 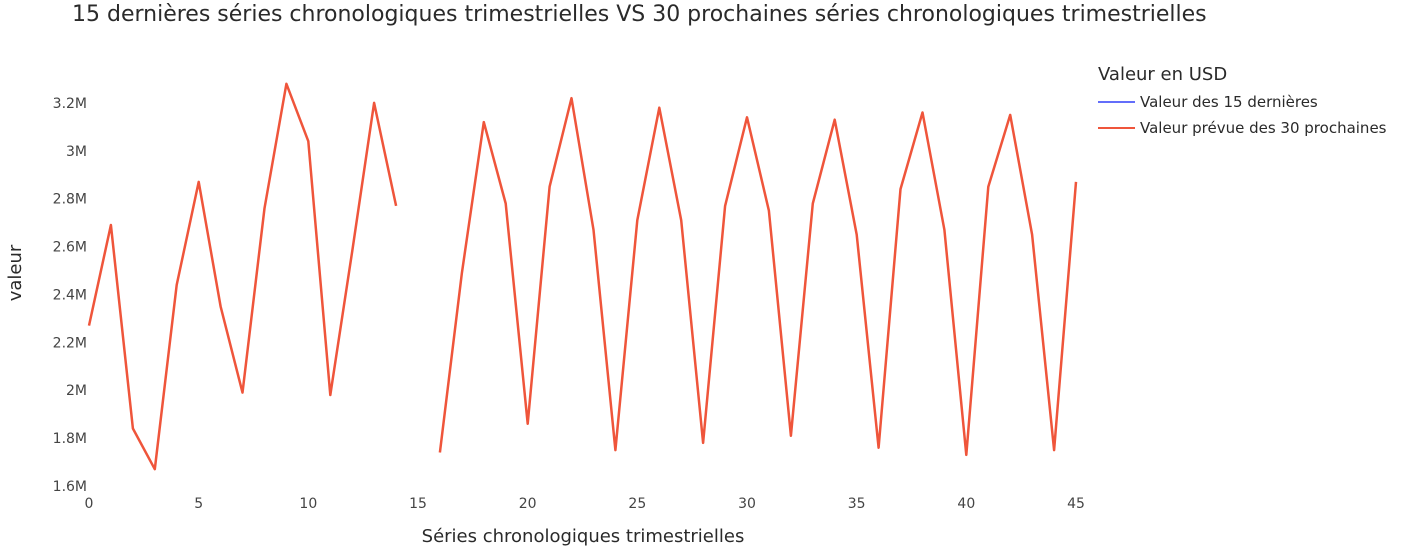 I want to click on y-tick-label: 2M, so click(x=76, y=391).